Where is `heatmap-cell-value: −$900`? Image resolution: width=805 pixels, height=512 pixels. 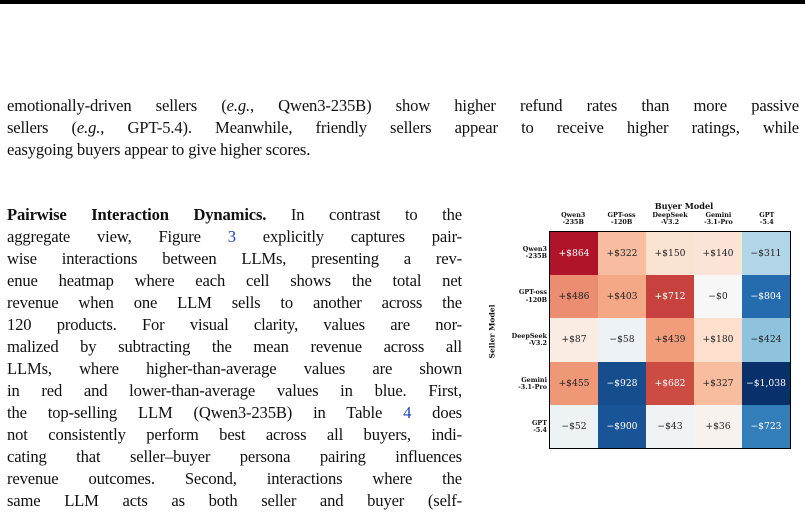
heatmap-cell-value: −$900 is located at coordinates (622, 426).